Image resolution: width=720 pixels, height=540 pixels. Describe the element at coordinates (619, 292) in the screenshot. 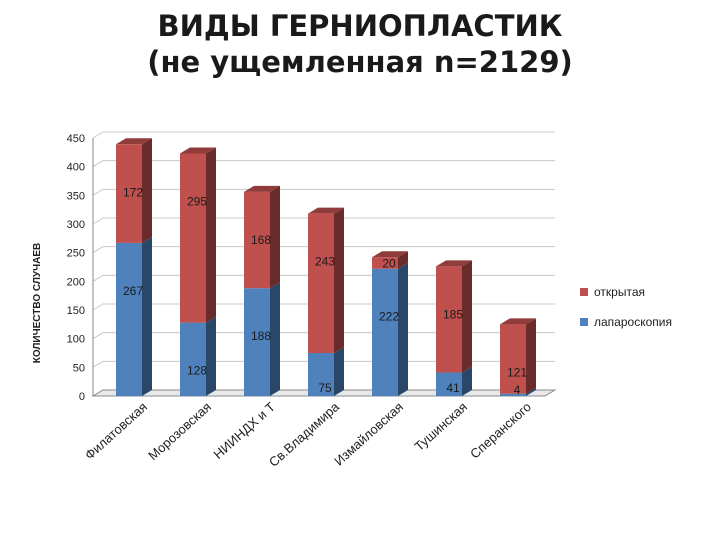

I see `legend-label-open: открытая` at that location.